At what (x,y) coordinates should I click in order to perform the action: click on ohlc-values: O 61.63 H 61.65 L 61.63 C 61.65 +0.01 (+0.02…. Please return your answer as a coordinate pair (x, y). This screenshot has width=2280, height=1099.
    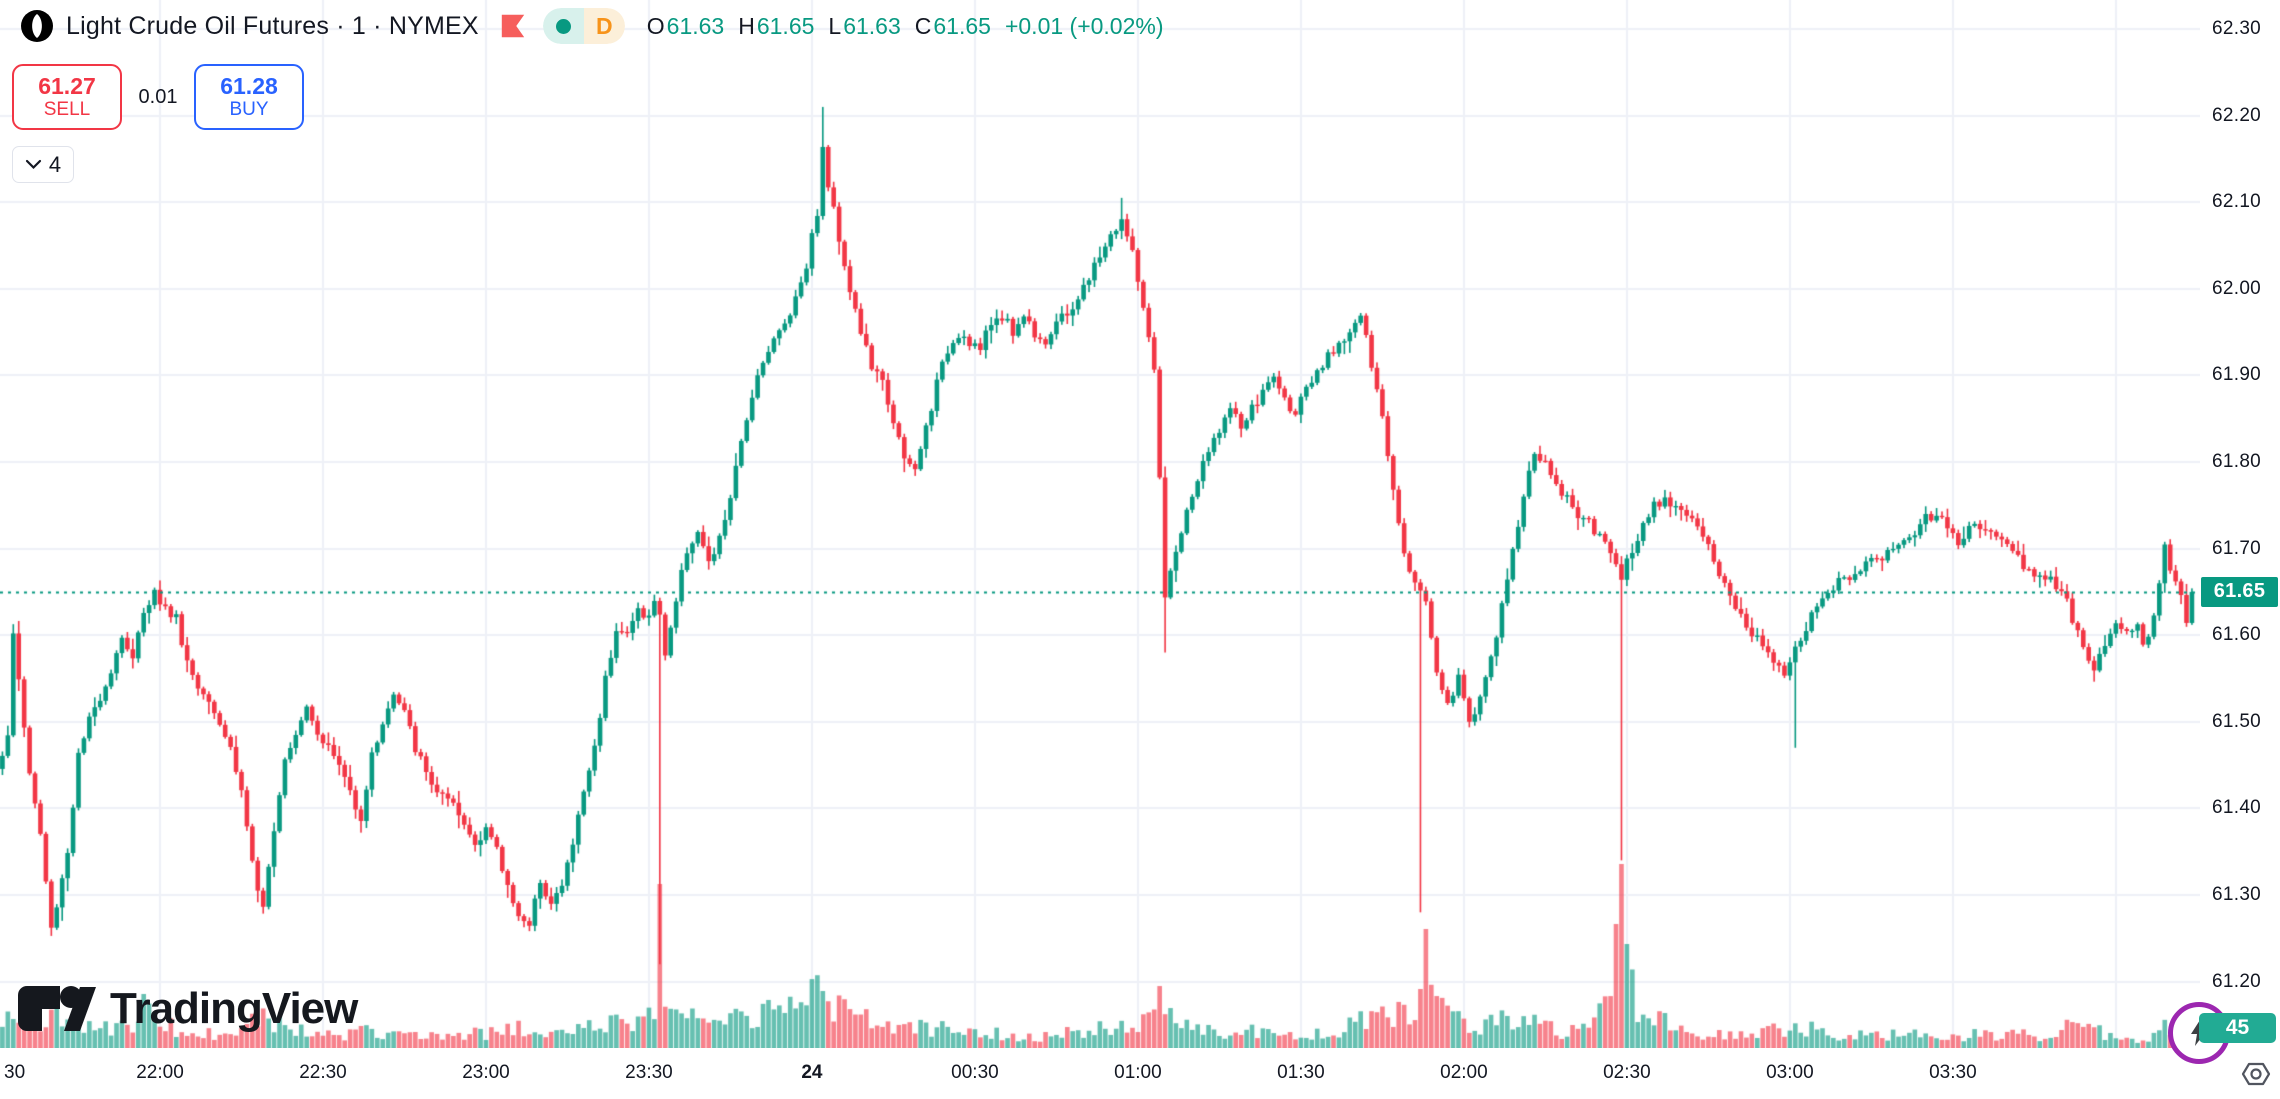
    Looking at the image, I should click on (905, 25).